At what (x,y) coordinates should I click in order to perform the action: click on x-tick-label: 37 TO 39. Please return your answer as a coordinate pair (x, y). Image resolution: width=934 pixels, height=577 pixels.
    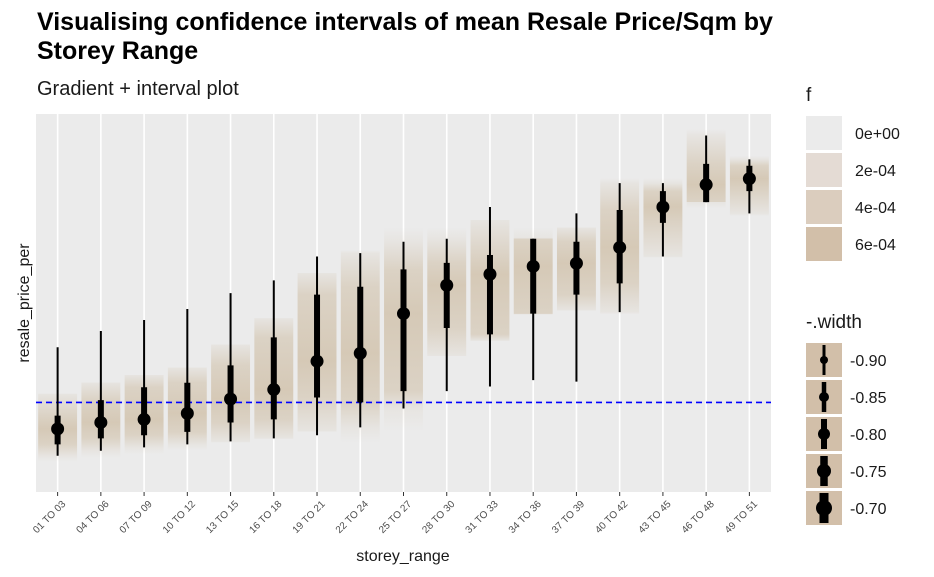
    Looking at the image, I should click on (568, 517).